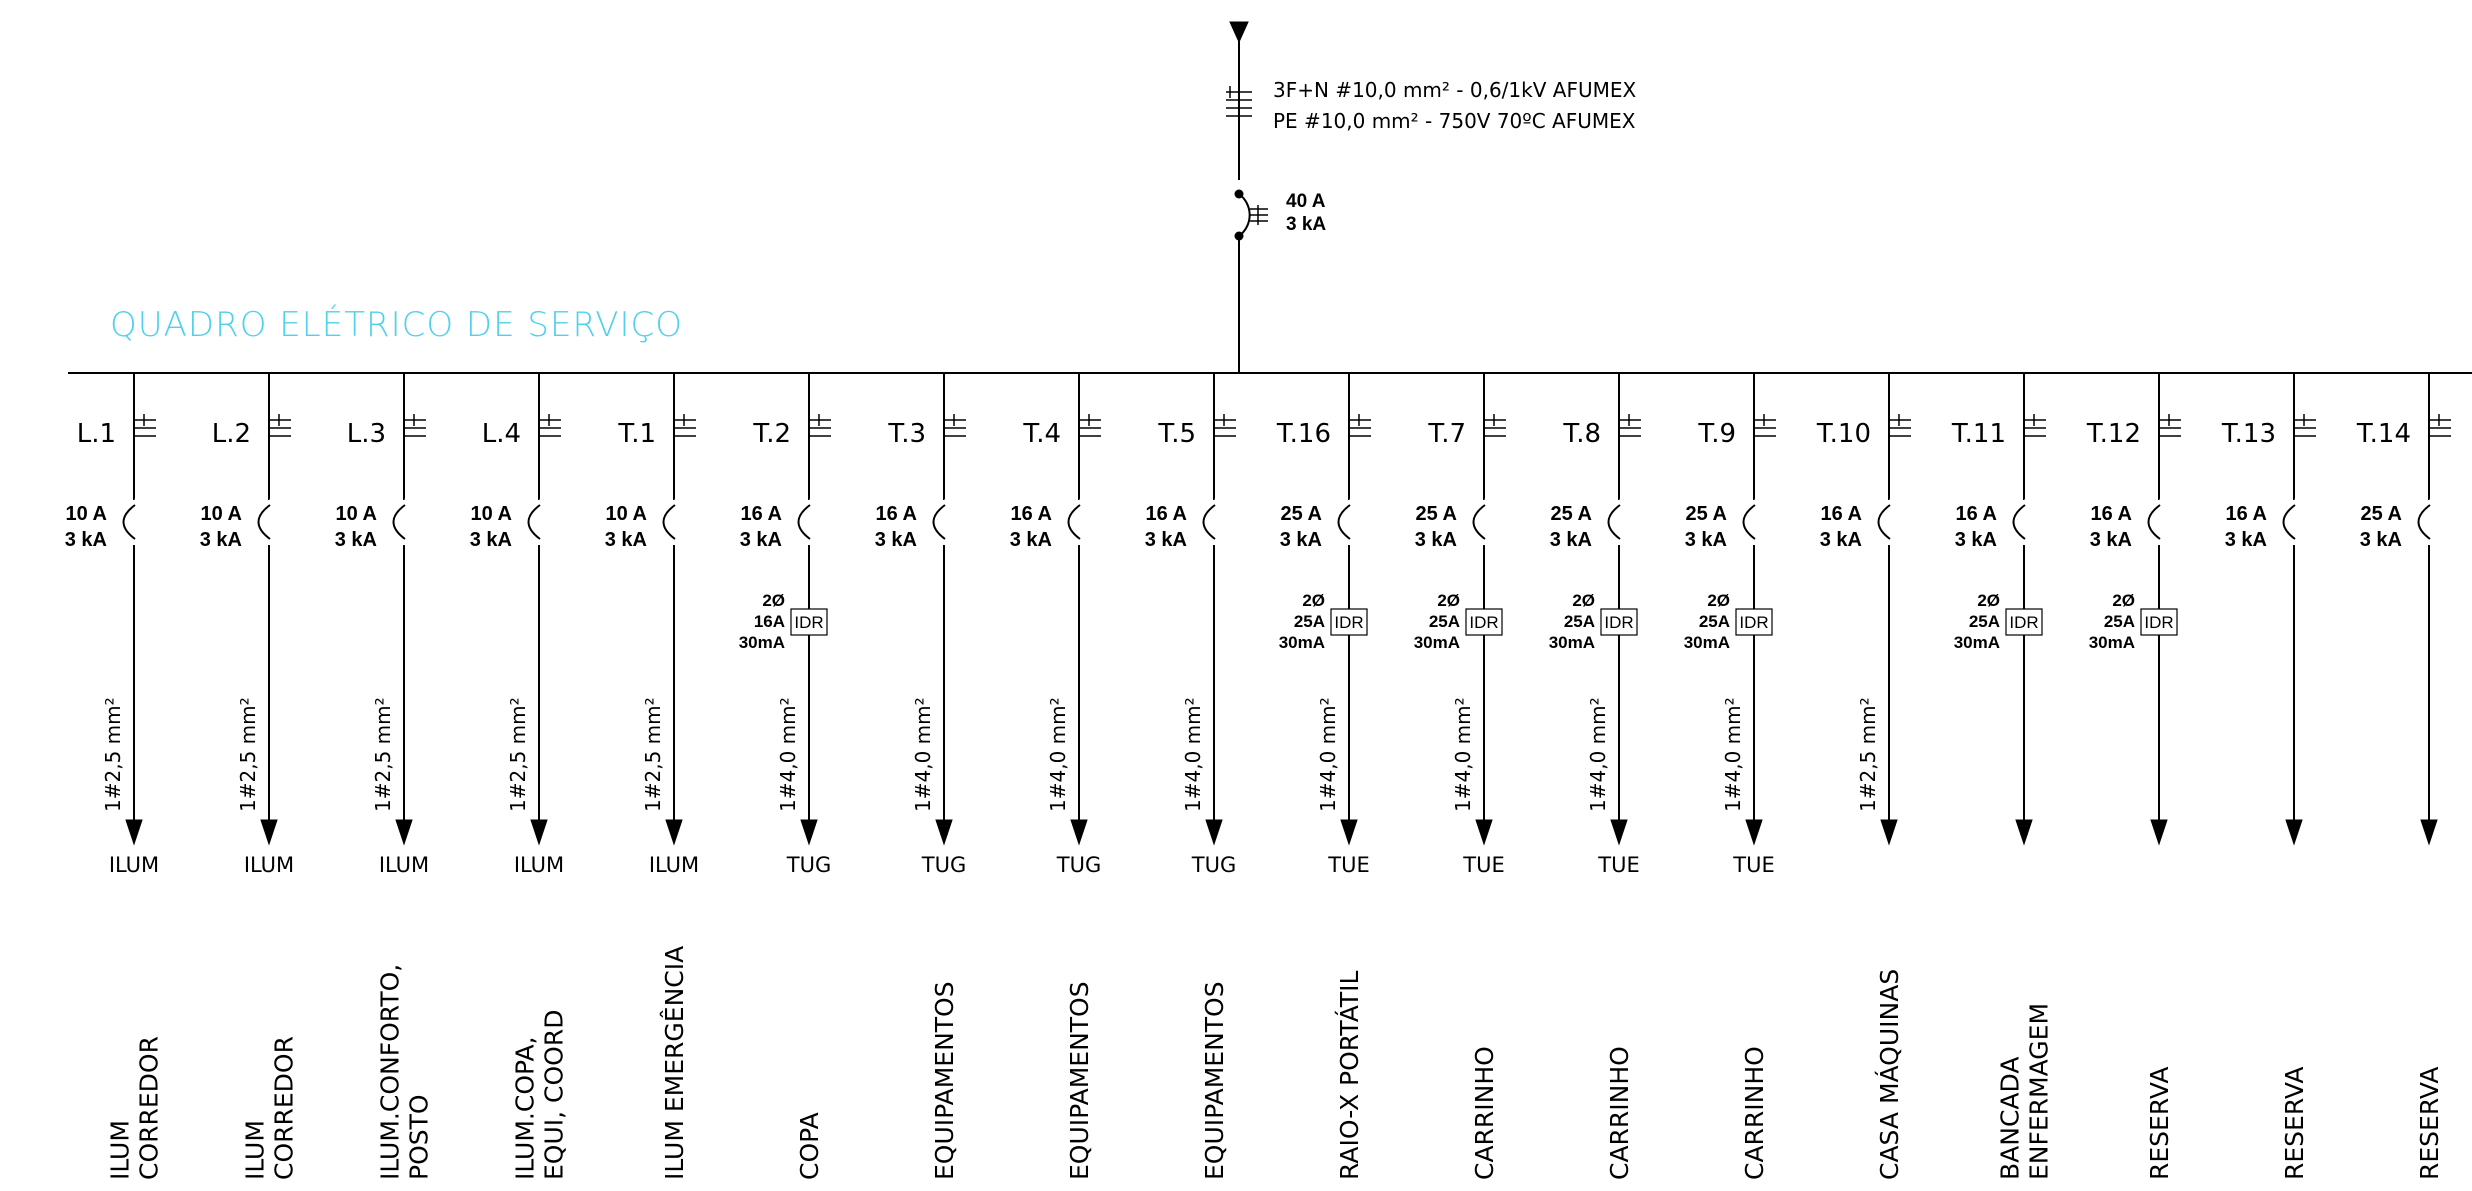  What do you see at coordinates (2383, 434) in the screenshot?
I see `circuit-id: T.14` at bounding box center [2383, 434].